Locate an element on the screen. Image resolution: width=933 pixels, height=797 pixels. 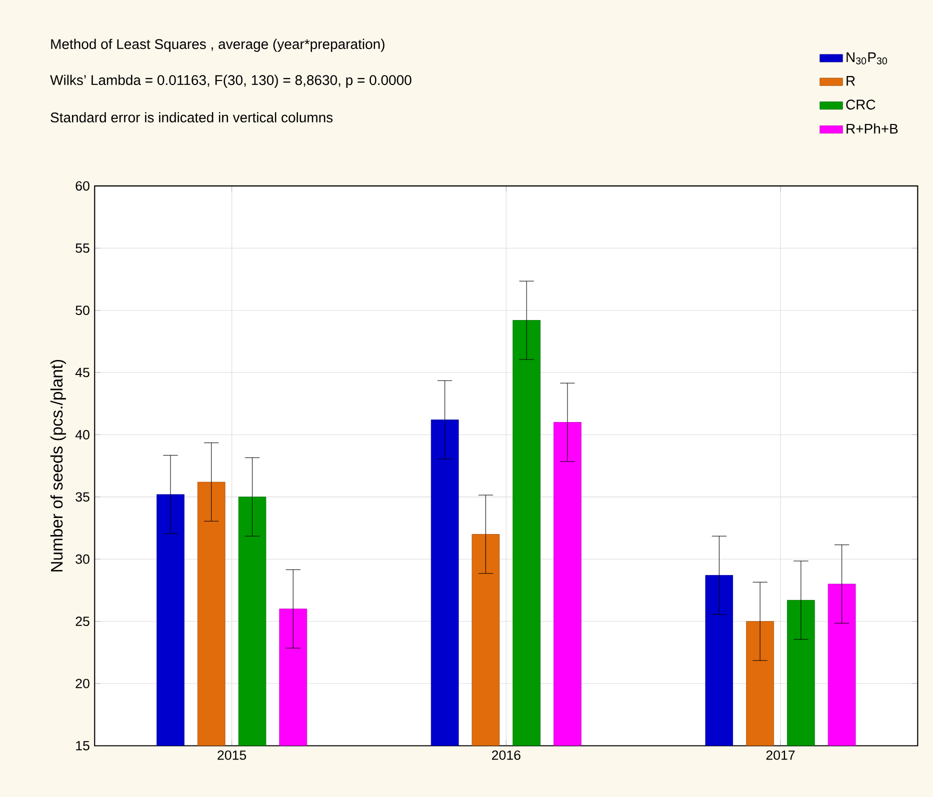
x-tick-label: 2015 is located at coordinates (232, 755).